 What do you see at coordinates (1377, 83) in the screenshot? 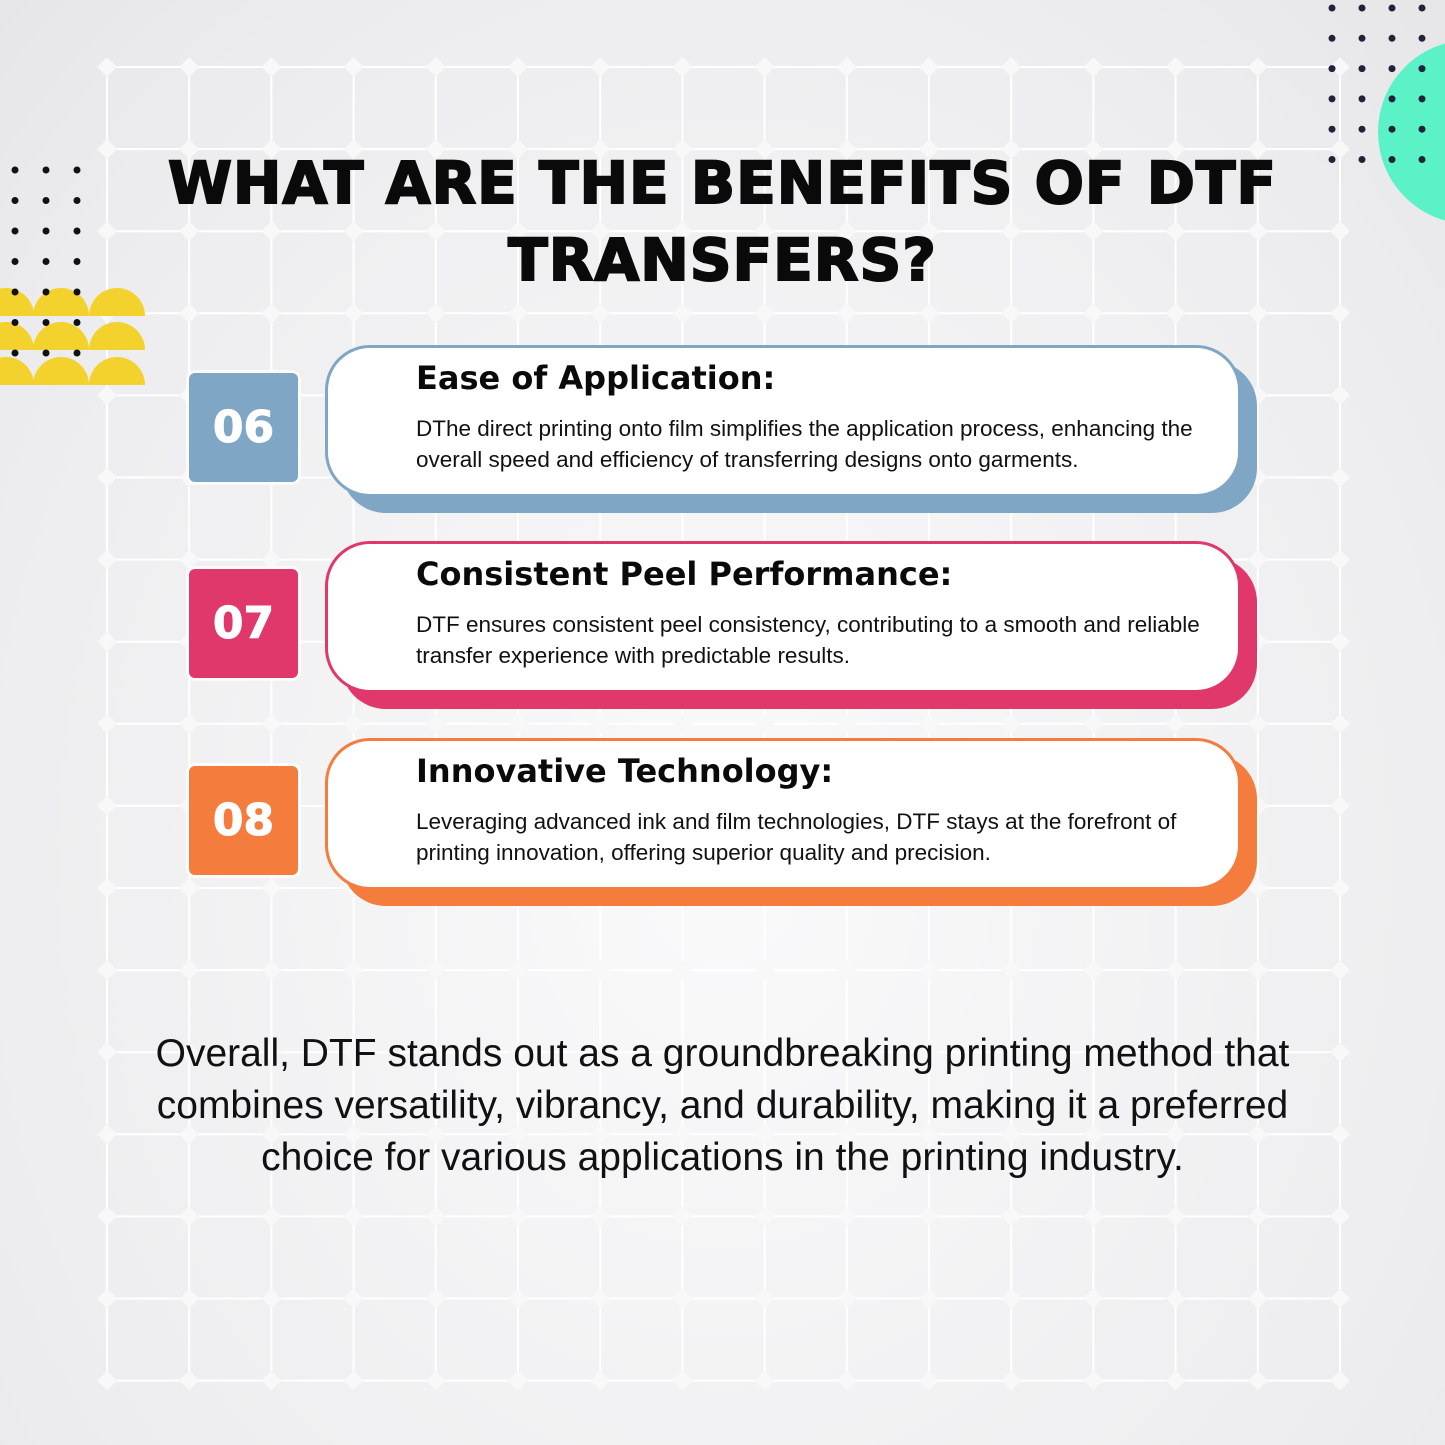
I see `dot-pattern-right` at bounding box center [1377, 83].